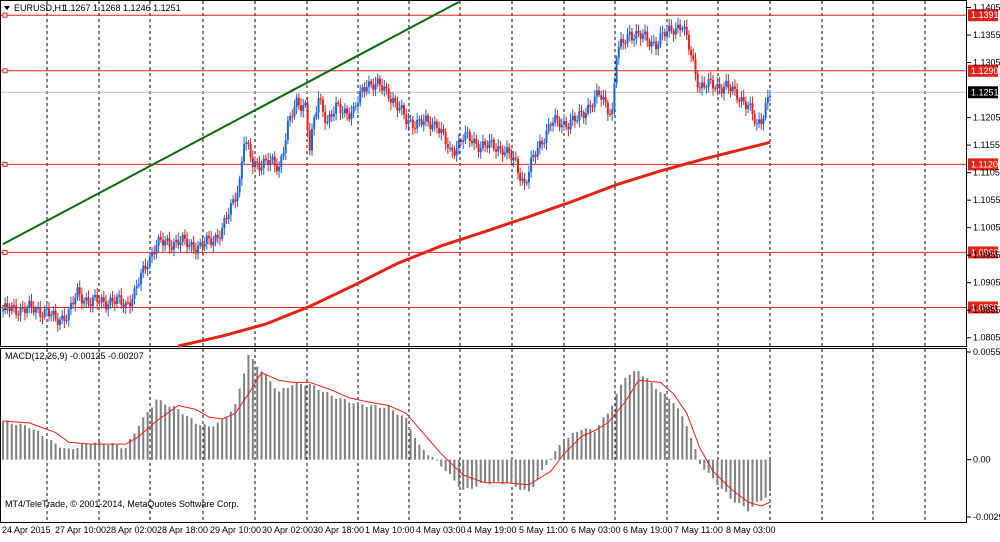  Describe the element at coordinates (985, 307) in the screenshot. I see `level-price-label: 1.0860` at that location.